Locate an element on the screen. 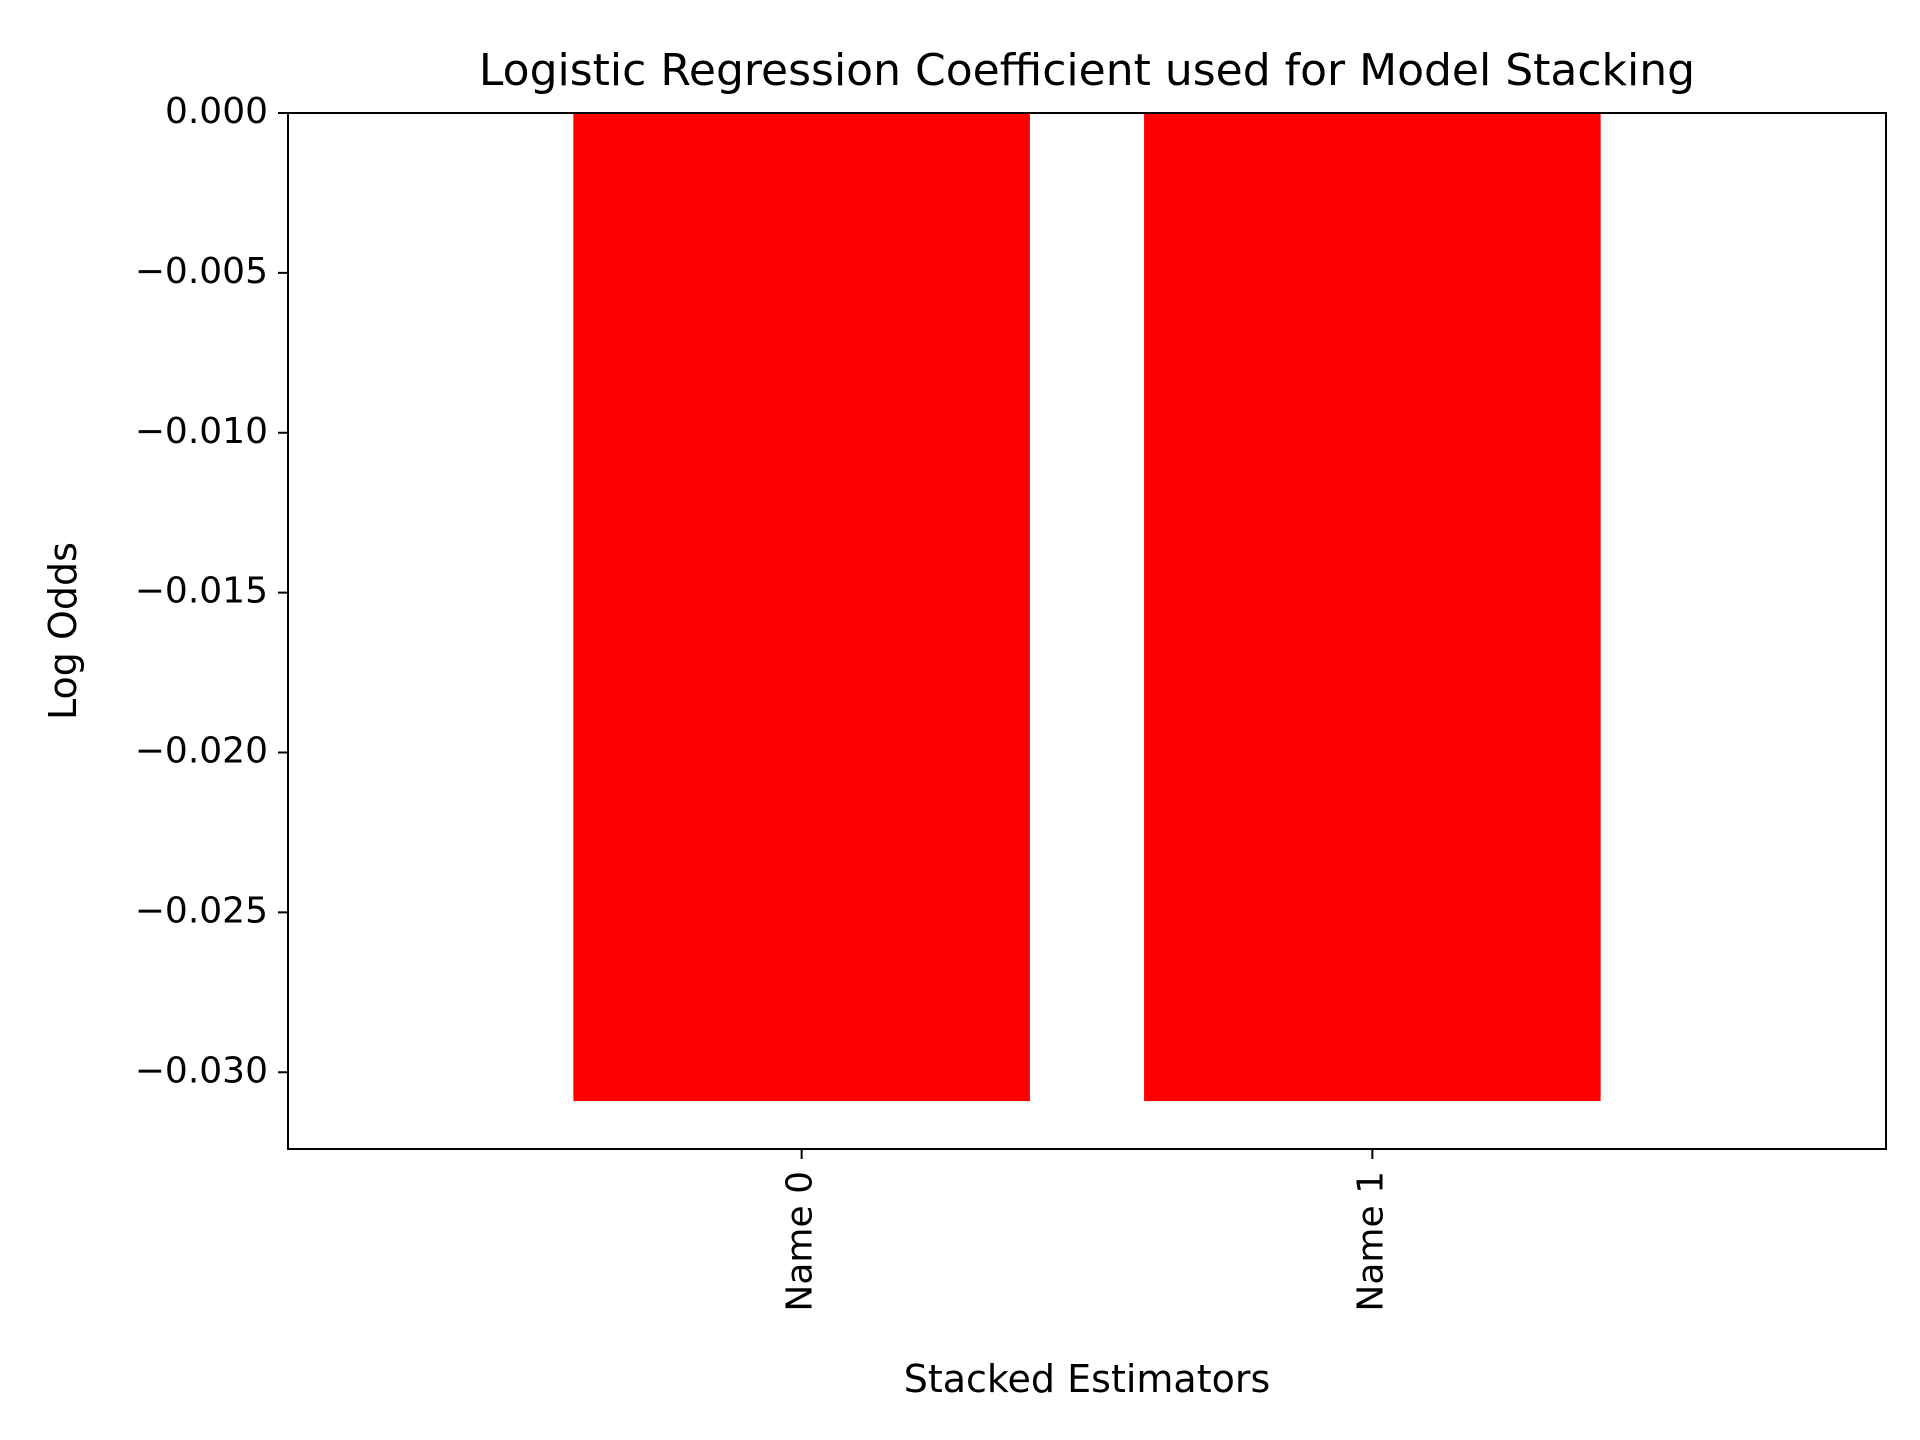  y-tick-label: −0.010 is located at coordinates (201, 431).